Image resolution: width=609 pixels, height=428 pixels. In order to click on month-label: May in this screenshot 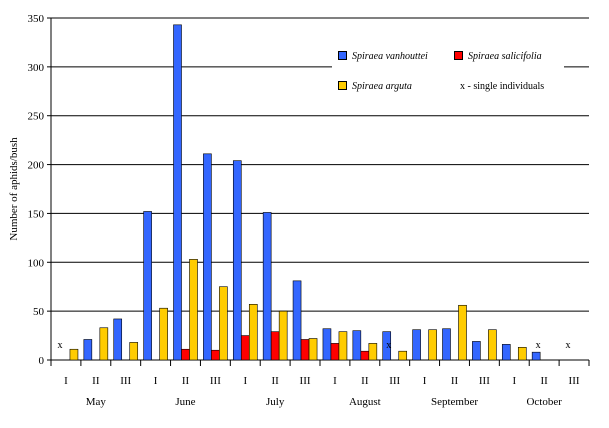, I will do `click(96, 402)`.